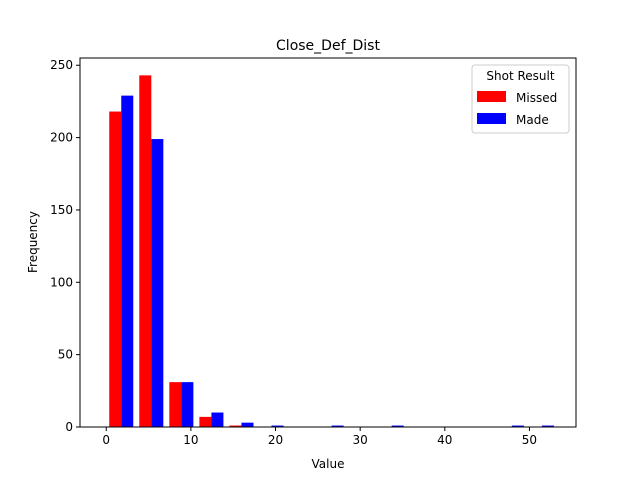 The height and width of the screenshot is (480, 640). I want to click on x-axis-label: Value, so click(328, 464).